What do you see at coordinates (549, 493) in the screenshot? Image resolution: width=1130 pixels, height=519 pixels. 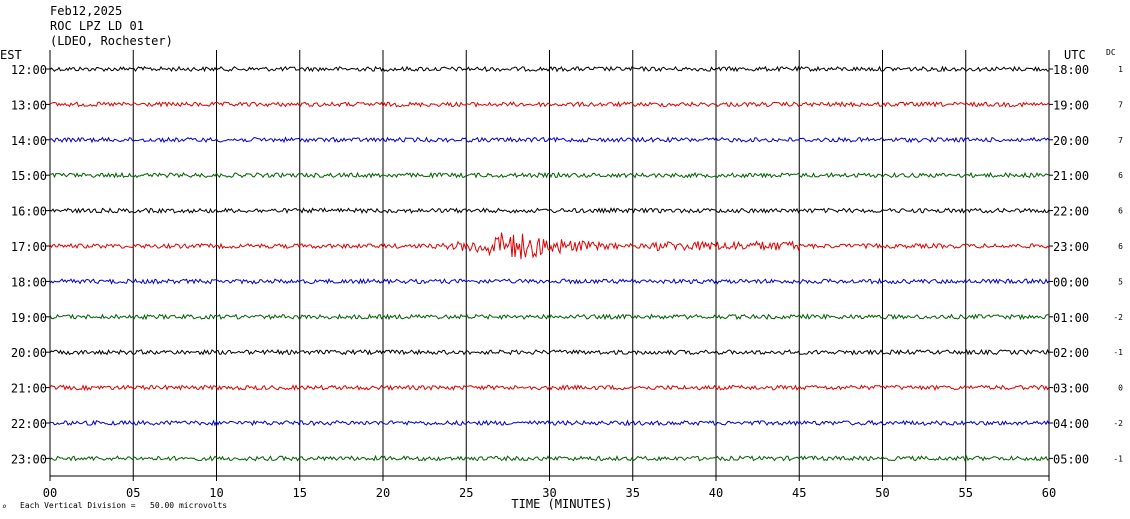 I see `x-tick-label: 30` at bounding box center [549, 493].